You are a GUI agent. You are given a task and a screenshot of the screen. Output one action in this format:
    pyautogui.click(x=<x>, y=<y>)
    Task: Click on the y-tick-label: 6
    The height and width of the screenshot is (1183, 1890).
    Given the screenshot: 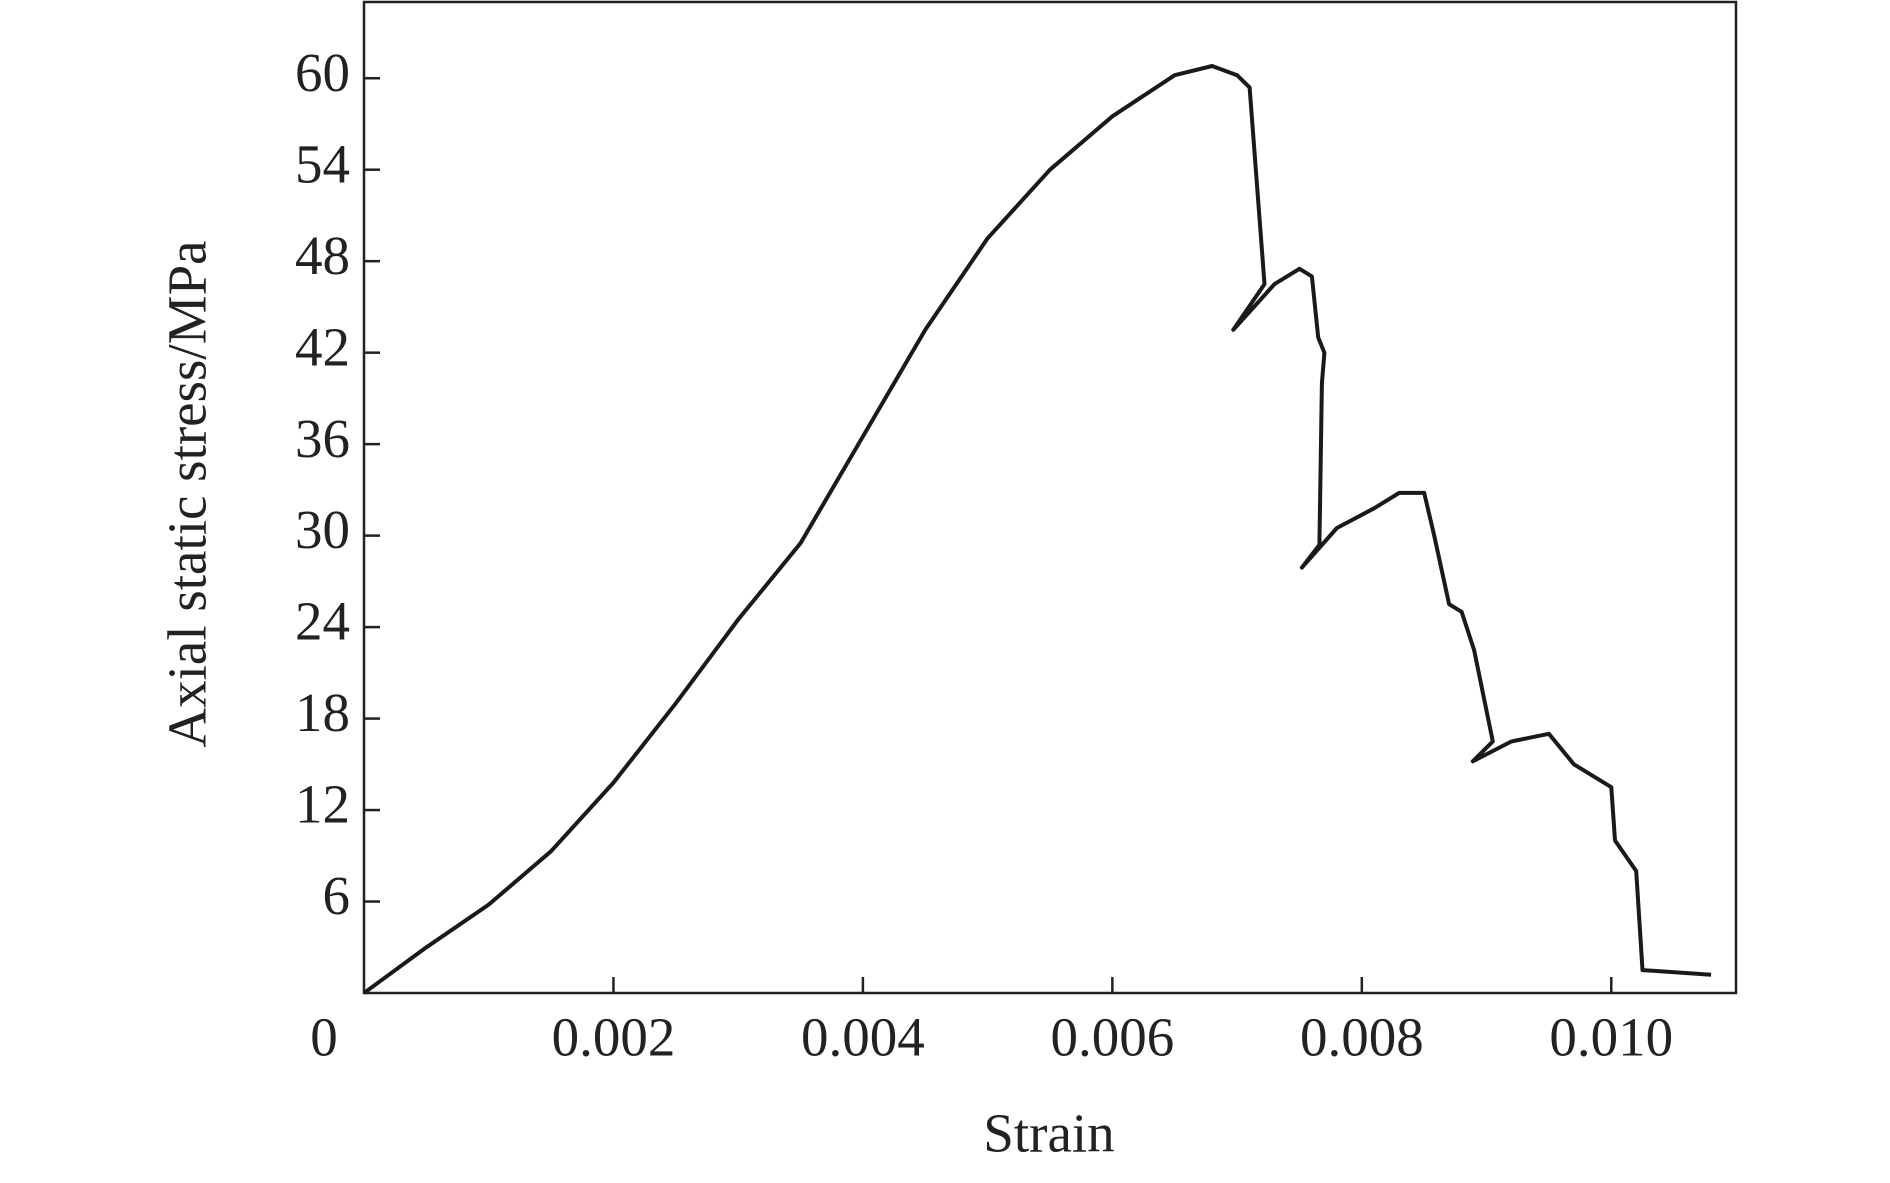 What is the action you would take?
    pyautogui.click(x=337, y=895)
    